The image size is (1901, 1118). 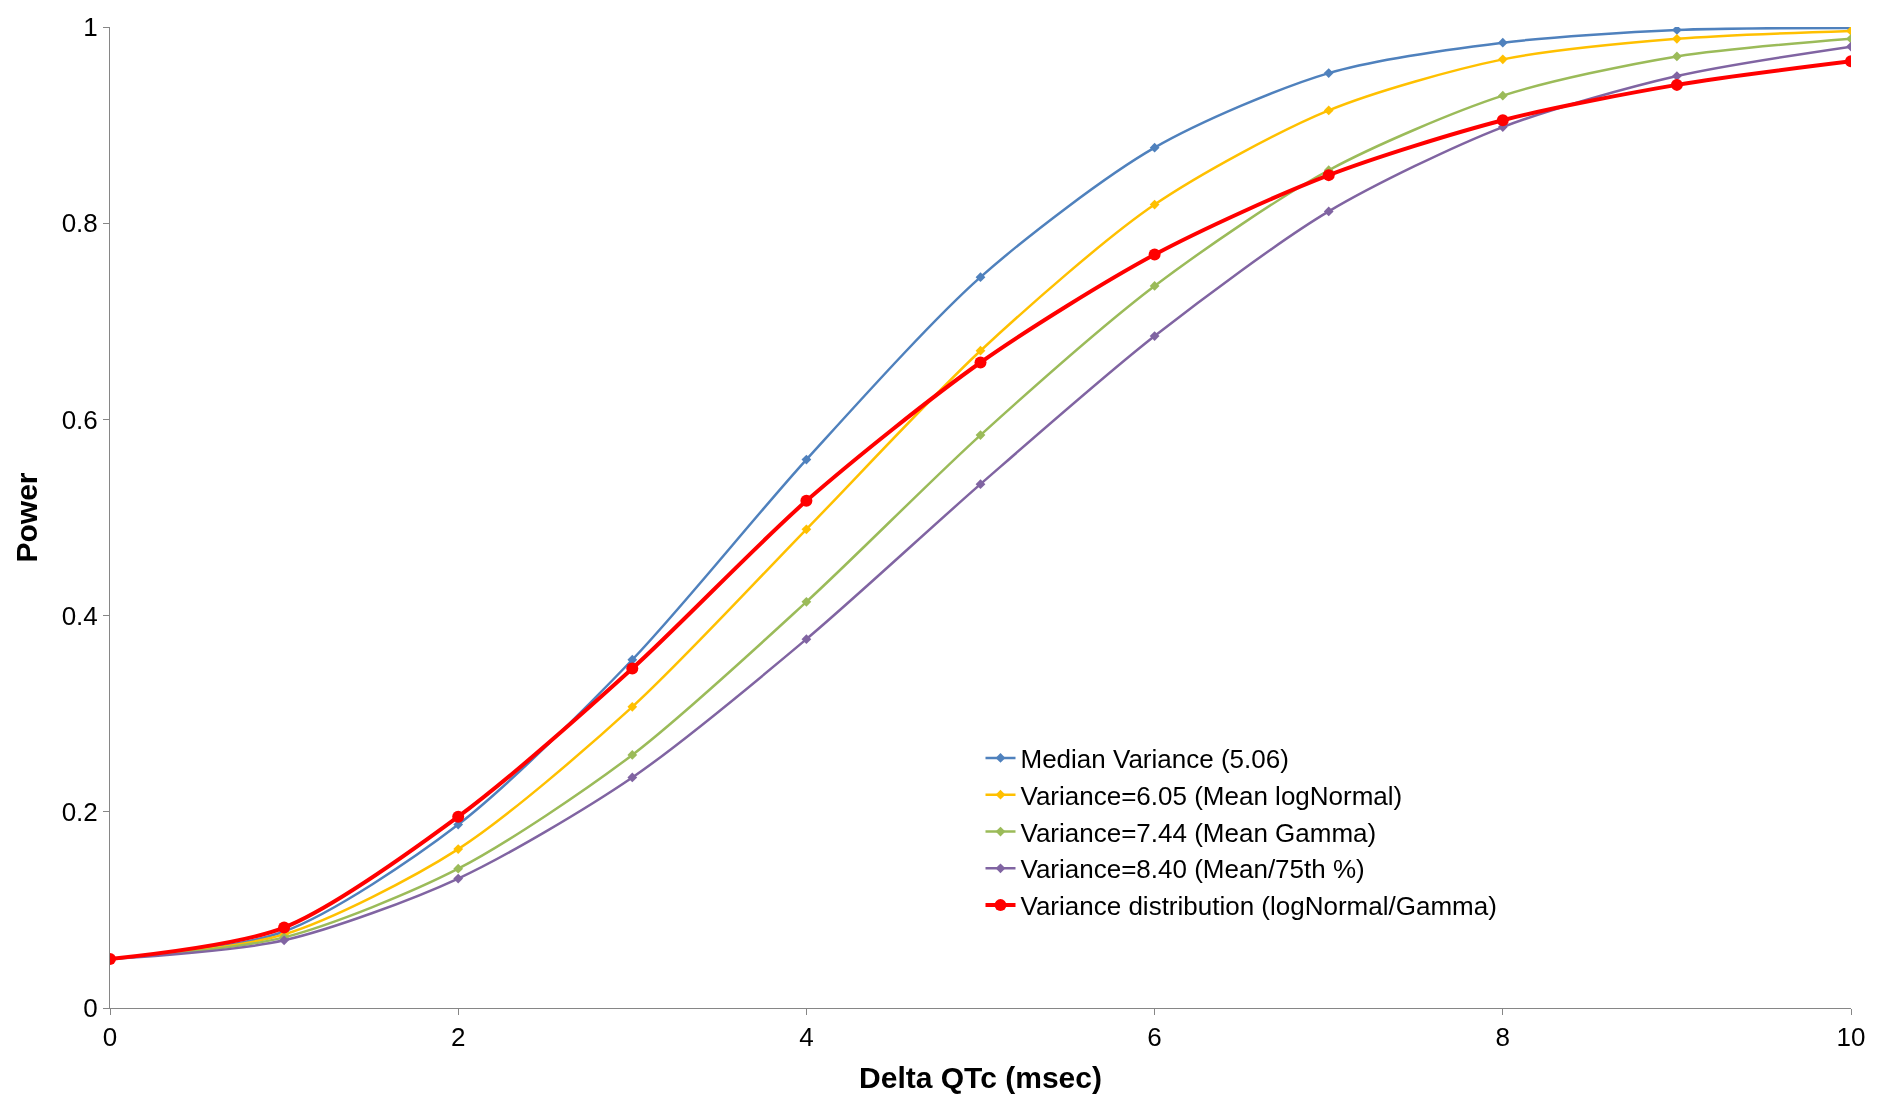 I want to click on y-tick-label: 0.8, so click(x=79, y=223).